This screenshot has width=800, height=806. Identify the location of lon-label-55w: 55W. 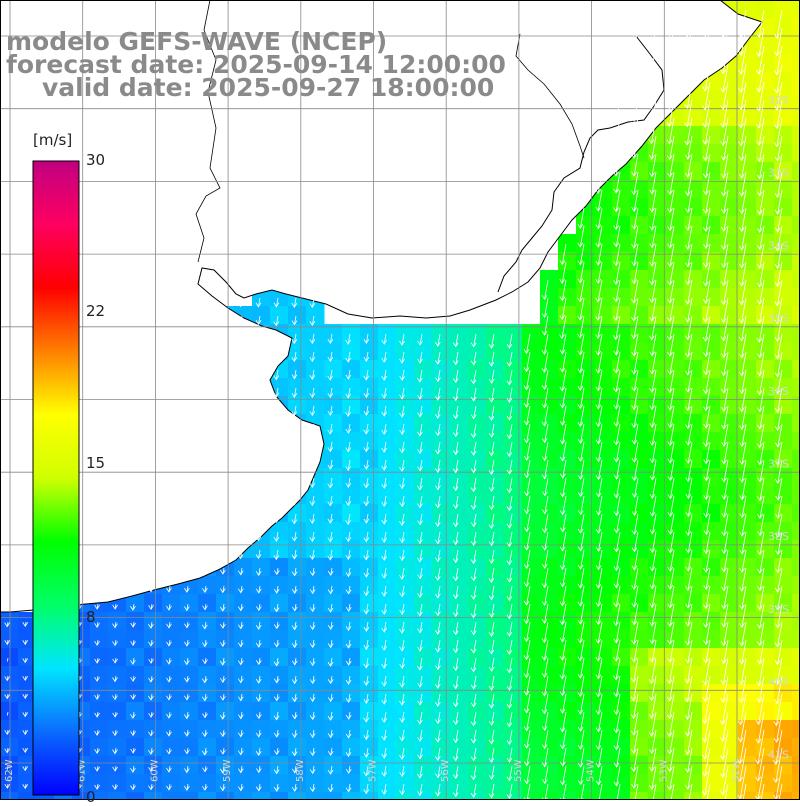
(518, 770).